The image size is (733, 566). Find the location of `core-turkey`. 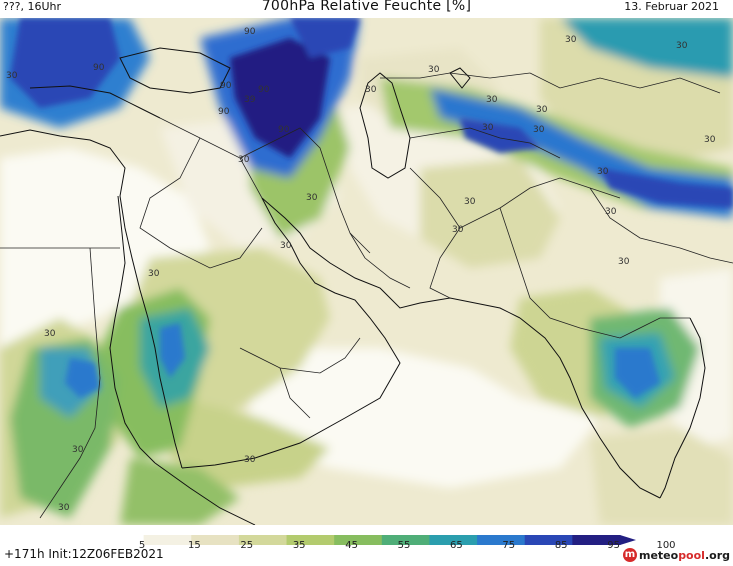

core-turkey is located at coordinates (65, 63).